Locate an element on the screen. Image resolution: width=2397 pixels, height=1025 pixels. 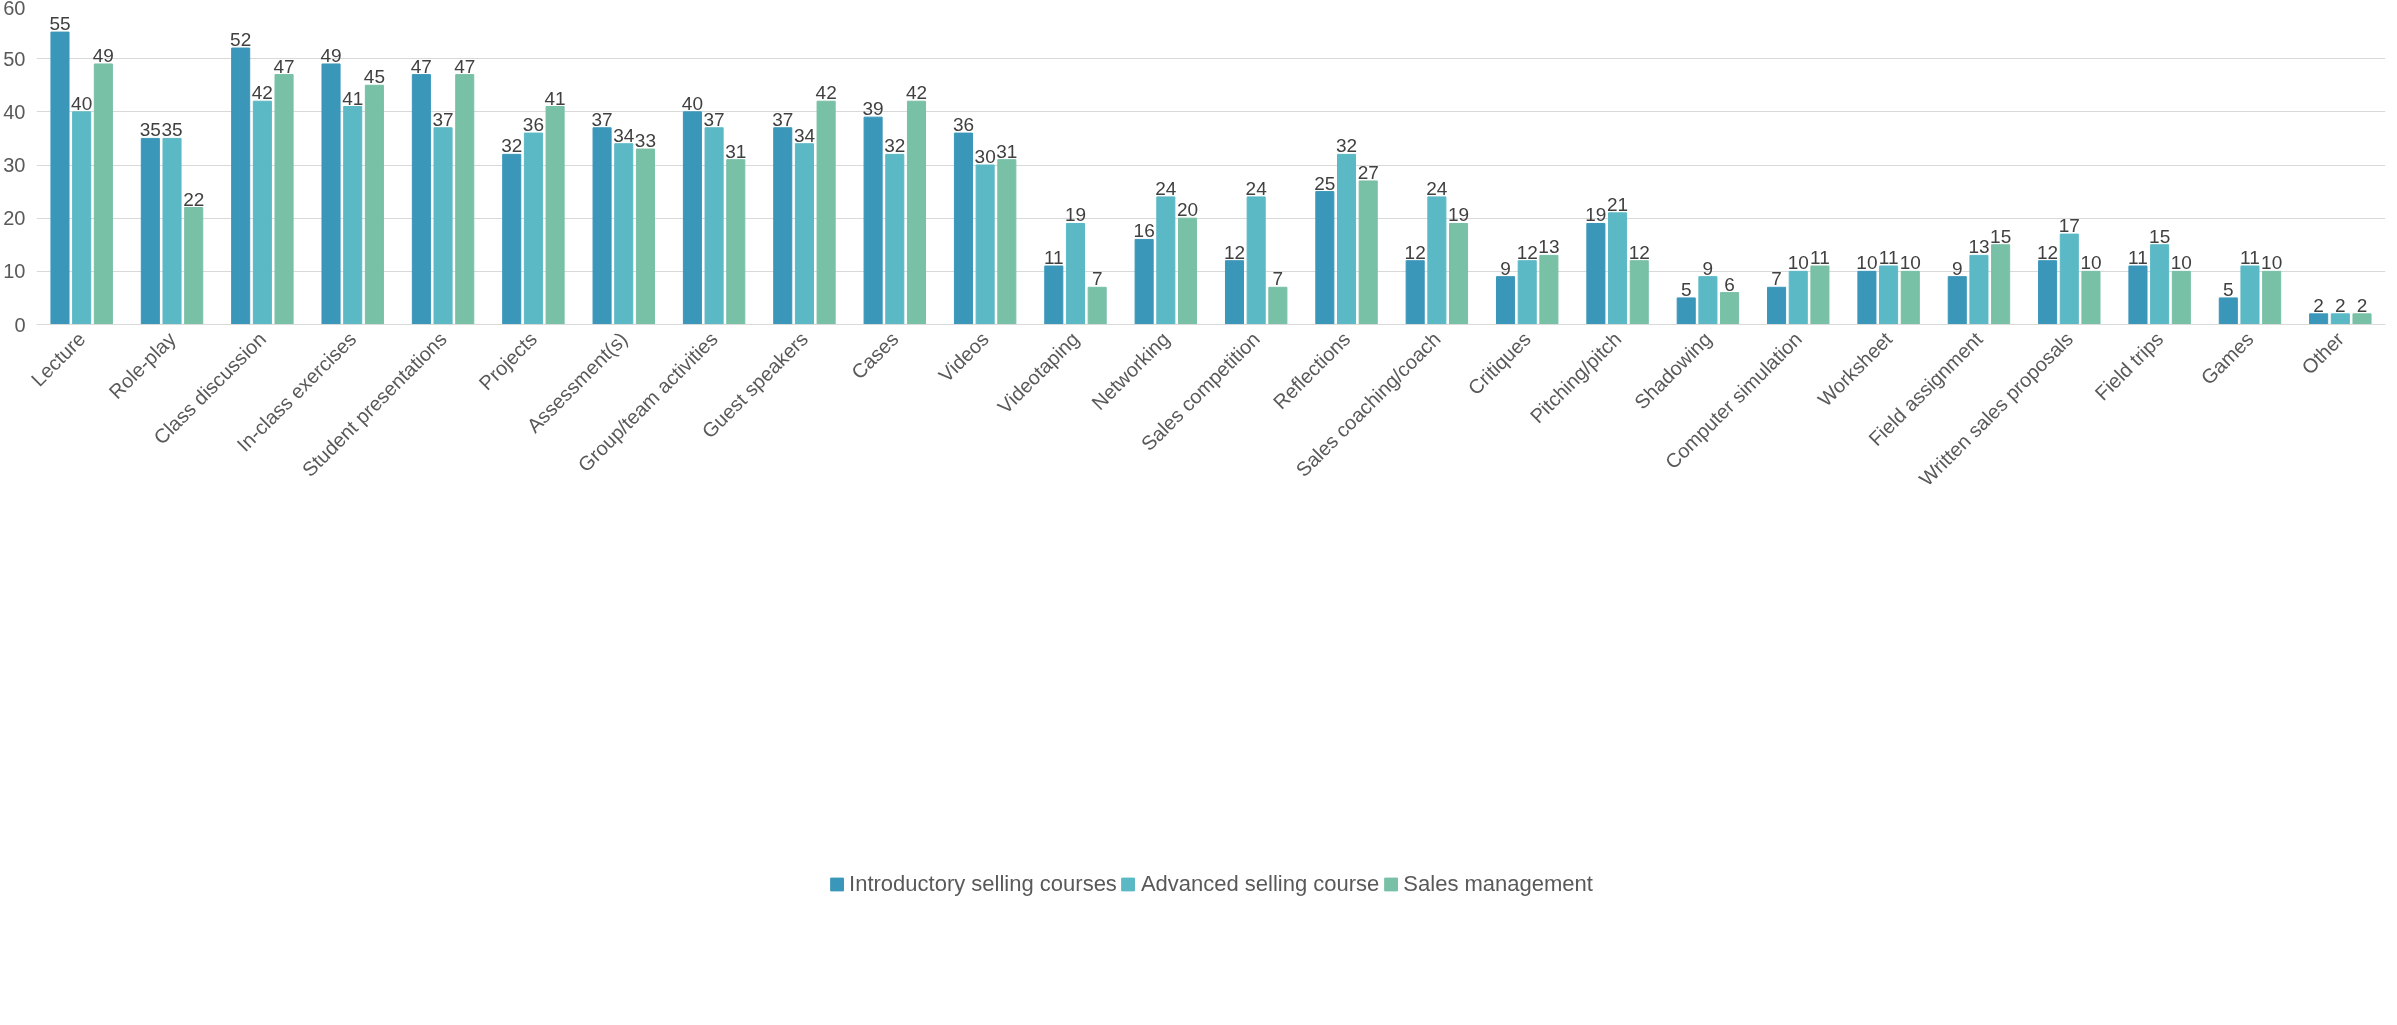
data-label: 36 is located at coordinates (963, 125).